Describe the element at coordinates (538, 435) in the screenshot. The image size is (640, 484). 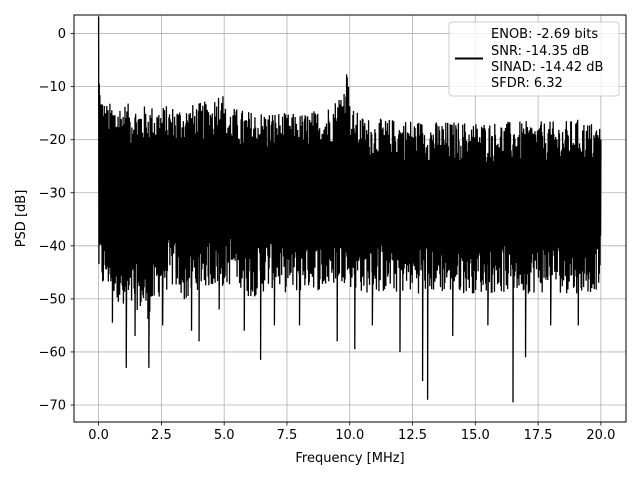
I see `x-tick-label: 17.5` at that location.